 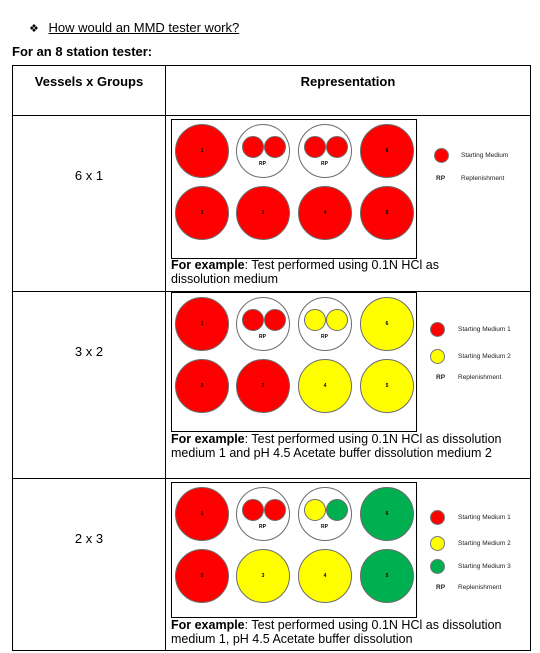 I want to click on section-heading: ❖ How would an MMD tester work?, so click(x=134, y=27).